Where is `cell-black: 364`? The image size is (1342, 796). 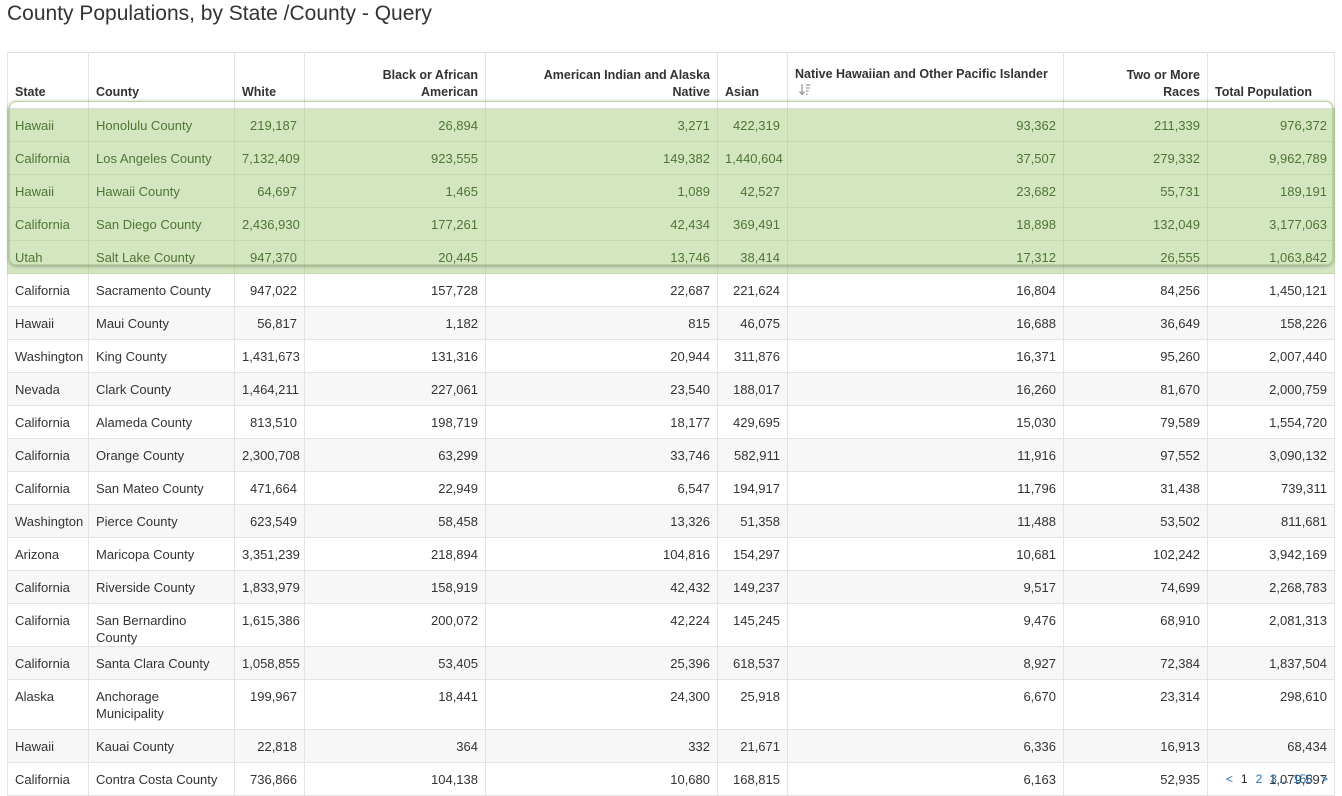 cell-black: 364 is located at coordinates (395, 746).